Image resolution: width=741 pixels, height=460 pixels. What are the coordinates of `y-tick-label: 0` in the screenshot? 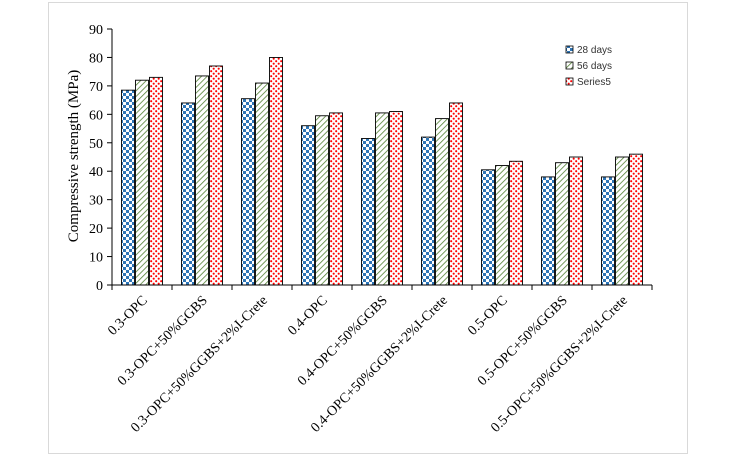 It's located at (99, 286).